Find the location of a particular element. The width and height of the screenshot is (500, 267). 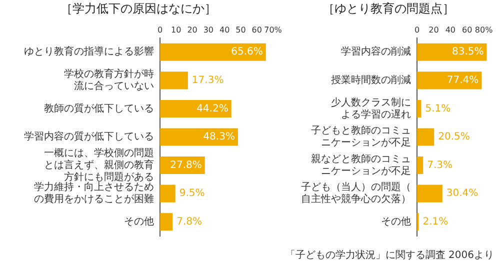

x-tick-label: 10 is located at coordinates (176, 29).